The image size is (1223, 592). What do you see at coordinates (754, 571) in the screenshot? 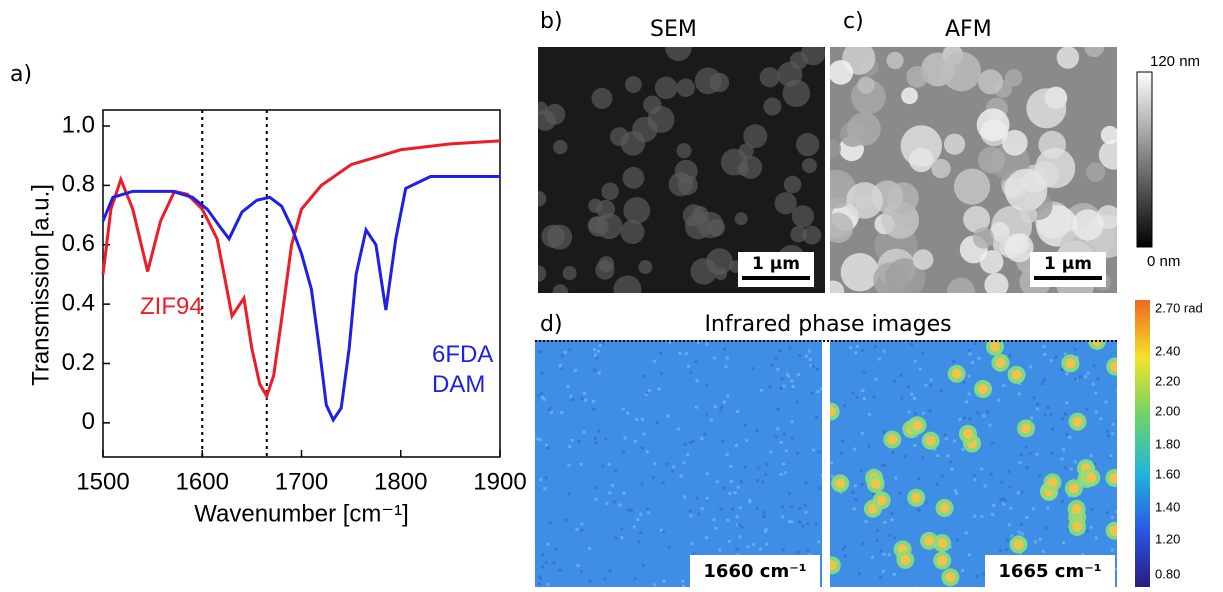
I see `image-label: 1660 cm⁻¹` at bounding box center [754, 571].